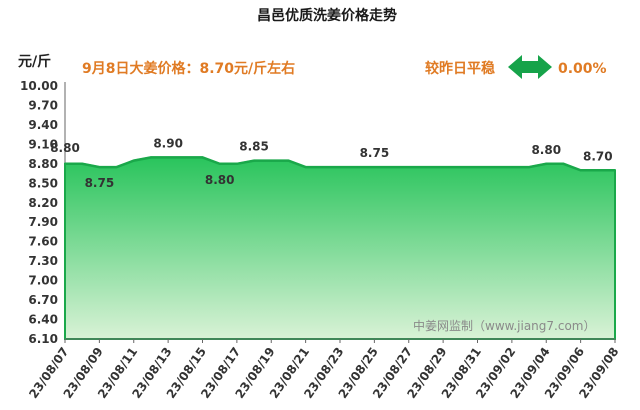 The height and width of the screenshot is (410, 640). I want to click on y-tick-label: 6.10, so click(43, 339).